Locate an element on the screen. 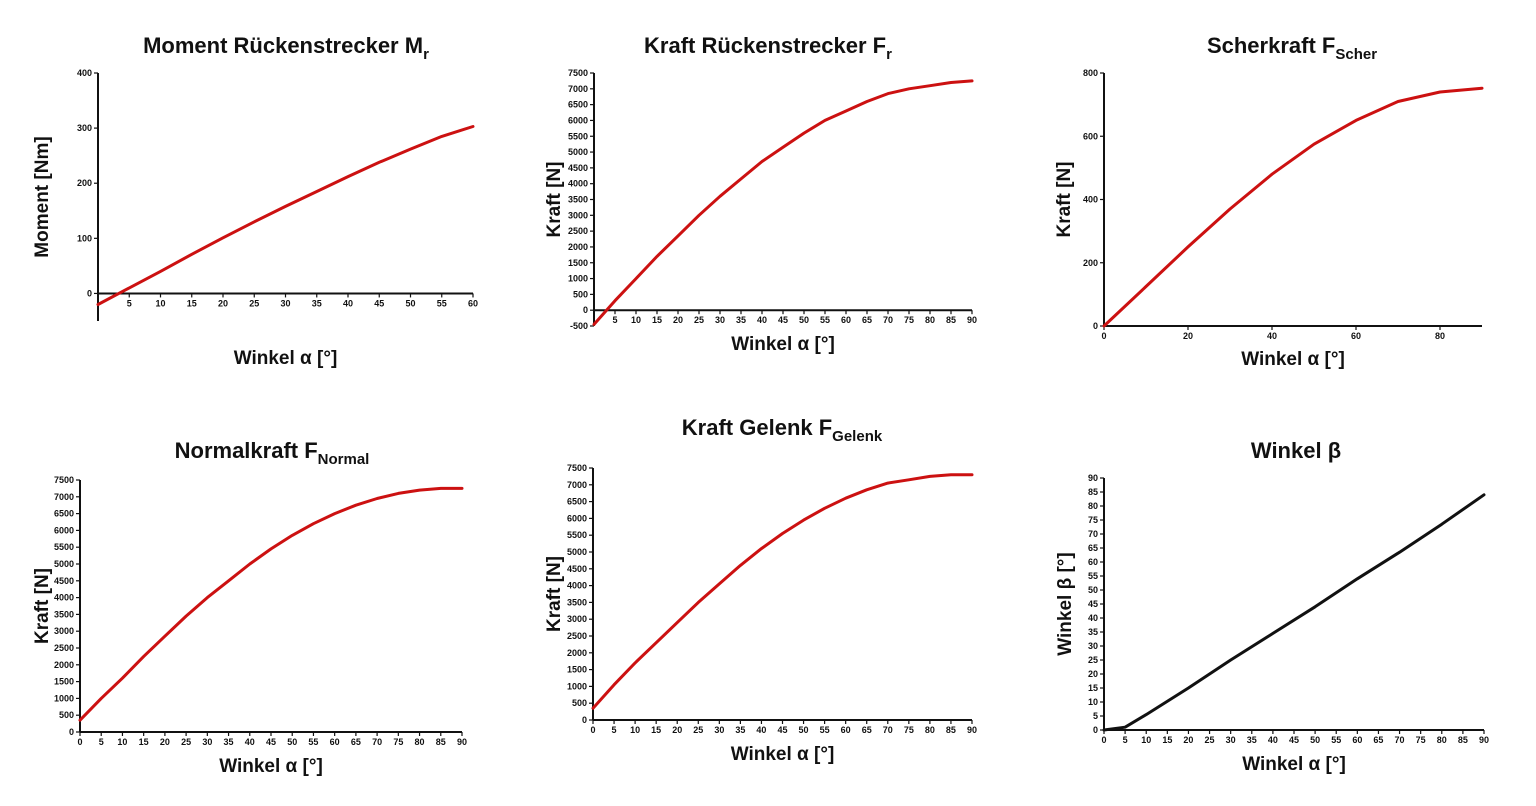  chart-2-y-tick-label: 7500 is located at coordinates (578, 73).